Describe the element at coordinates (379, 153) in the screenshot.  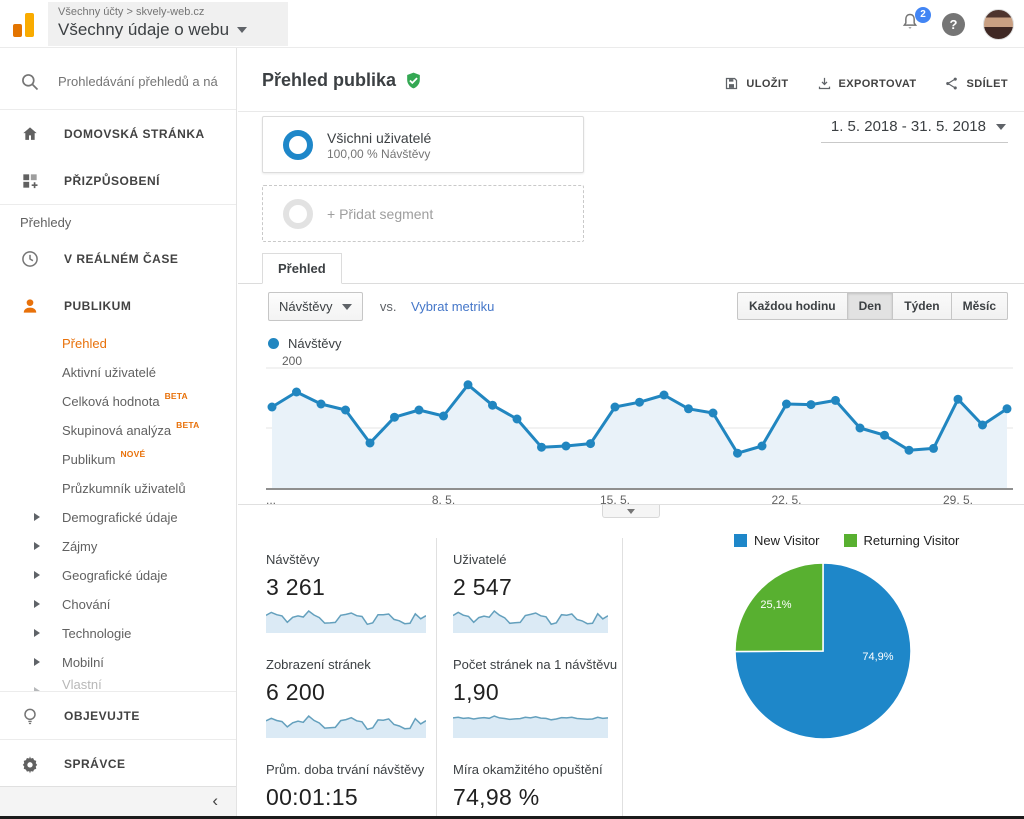
I see `segment-detail: 100,00 % Návštěvy` at that location.